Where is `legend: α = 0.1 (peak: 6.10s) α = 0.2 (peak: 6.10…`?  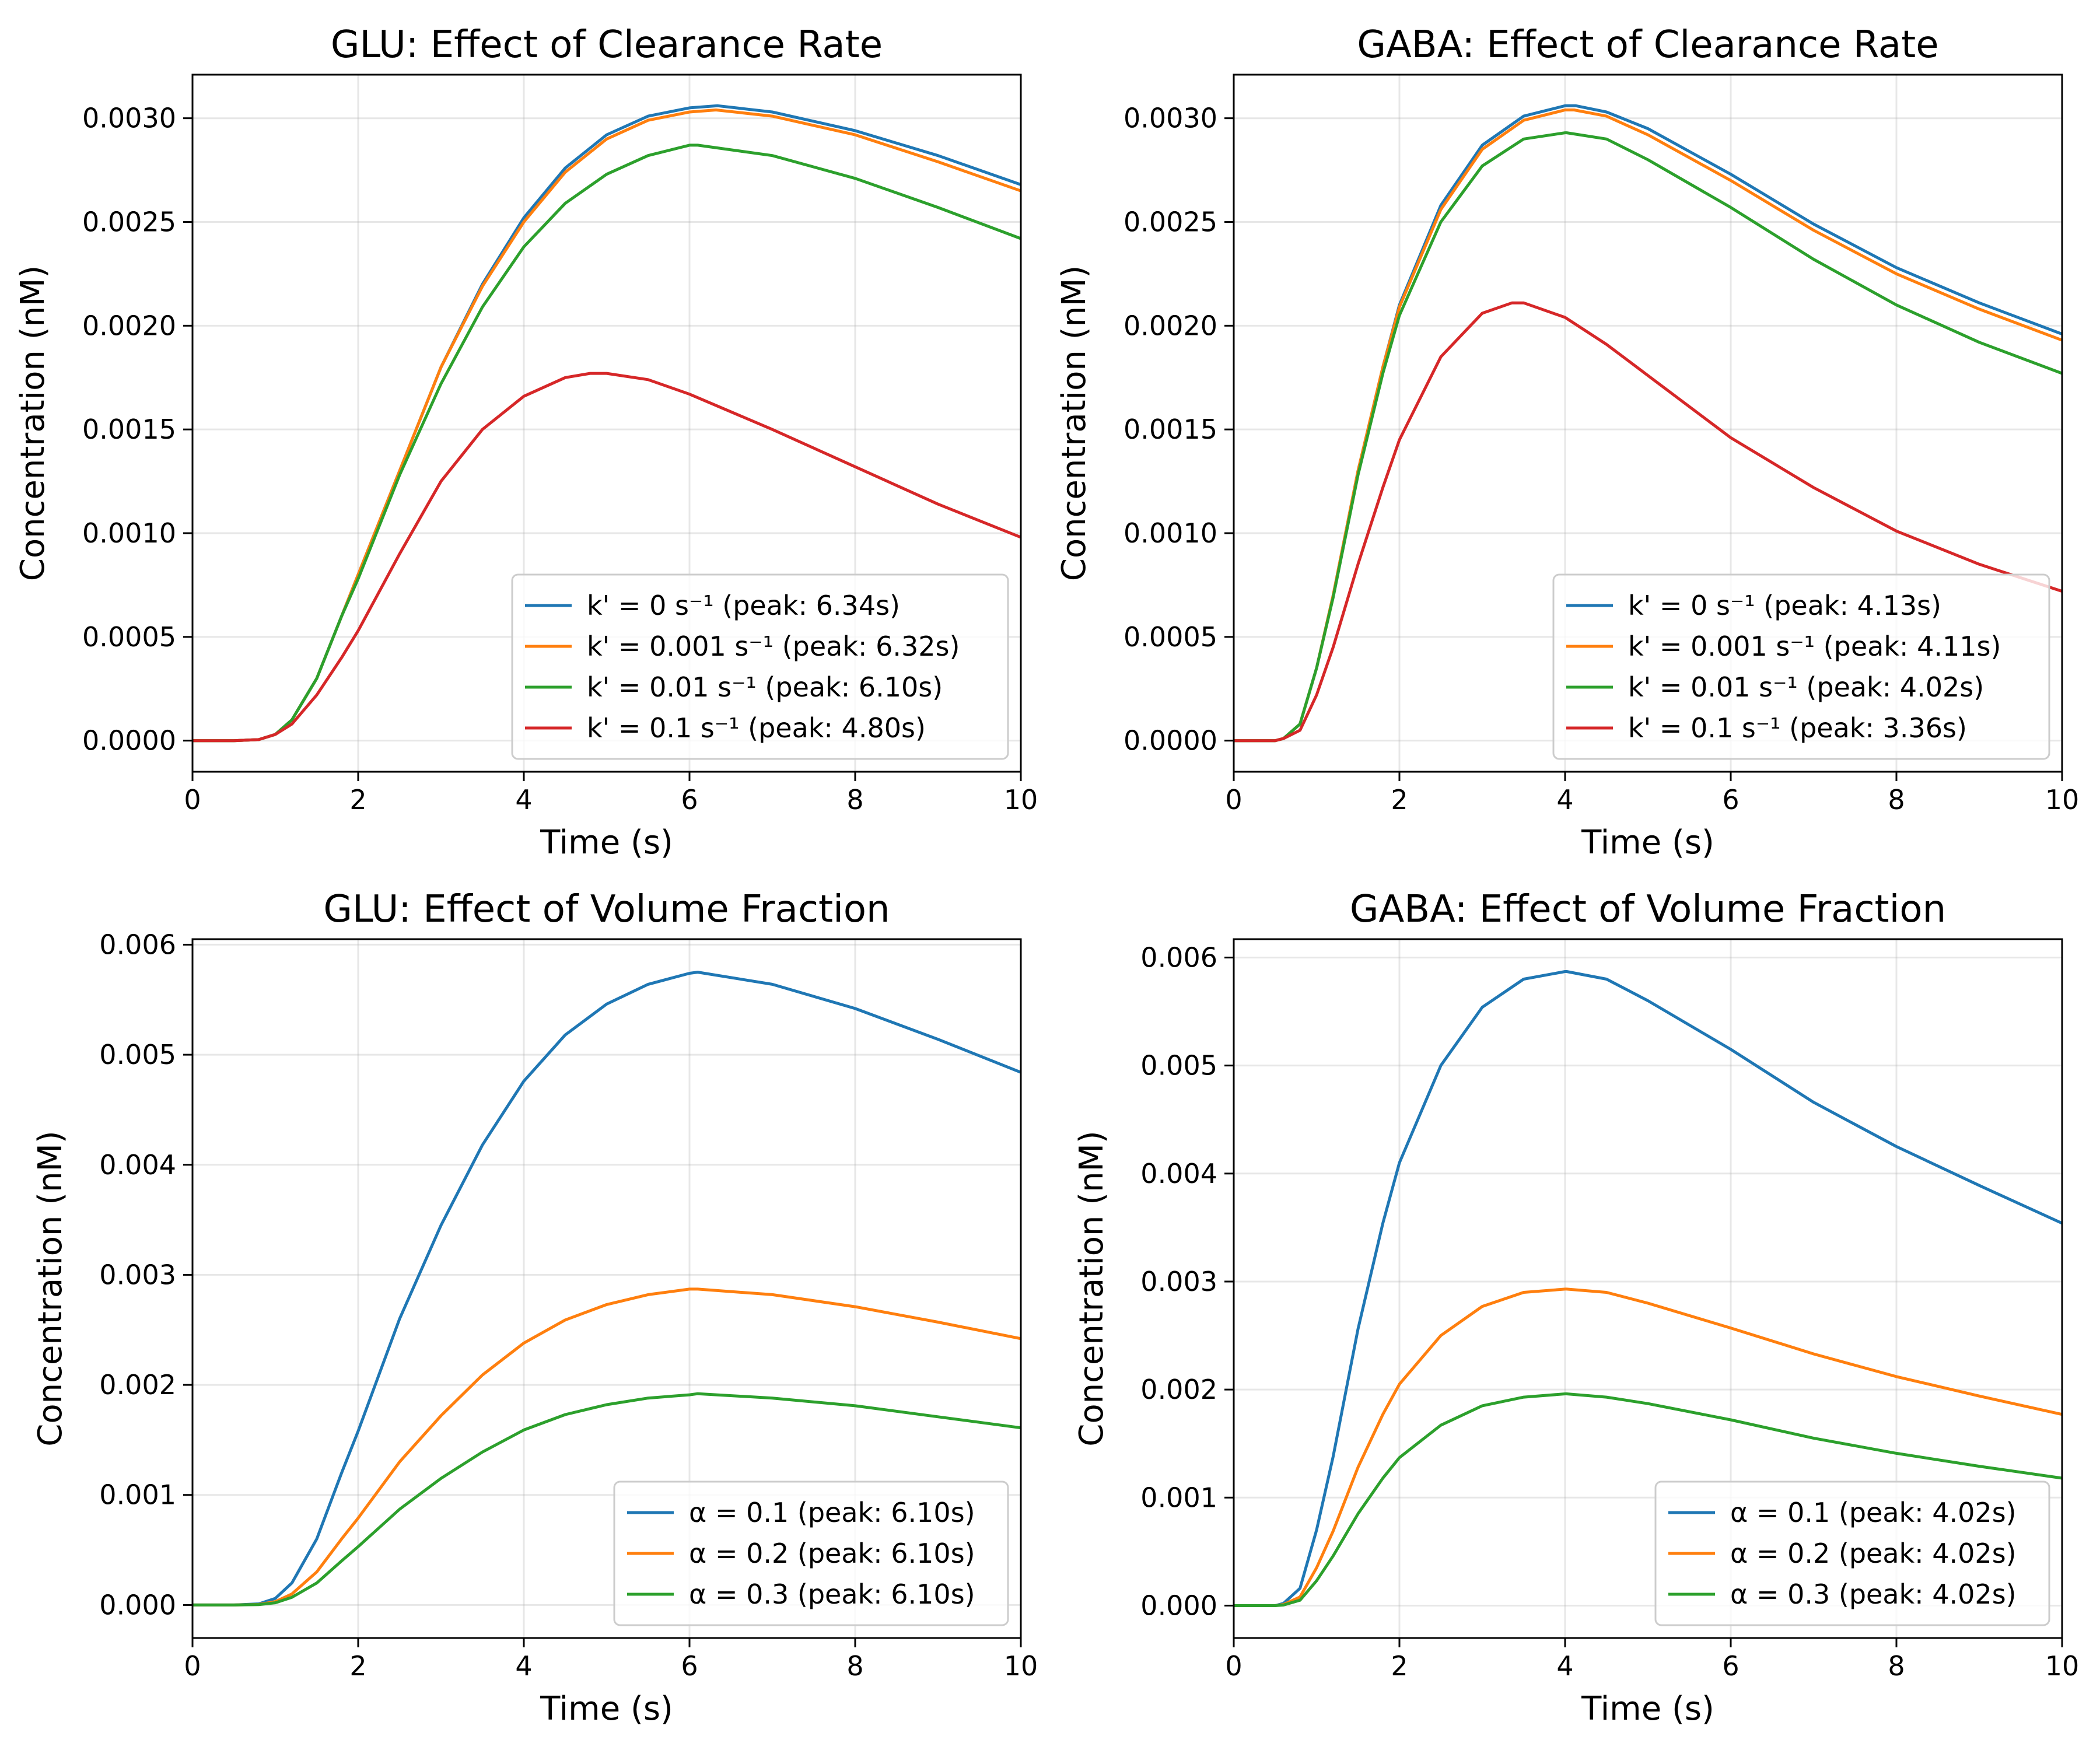 legend: α = 0.1 (peak: 6.10s) α = 0.2 (peak: 6.10… is located at coordinates (811, 1553).